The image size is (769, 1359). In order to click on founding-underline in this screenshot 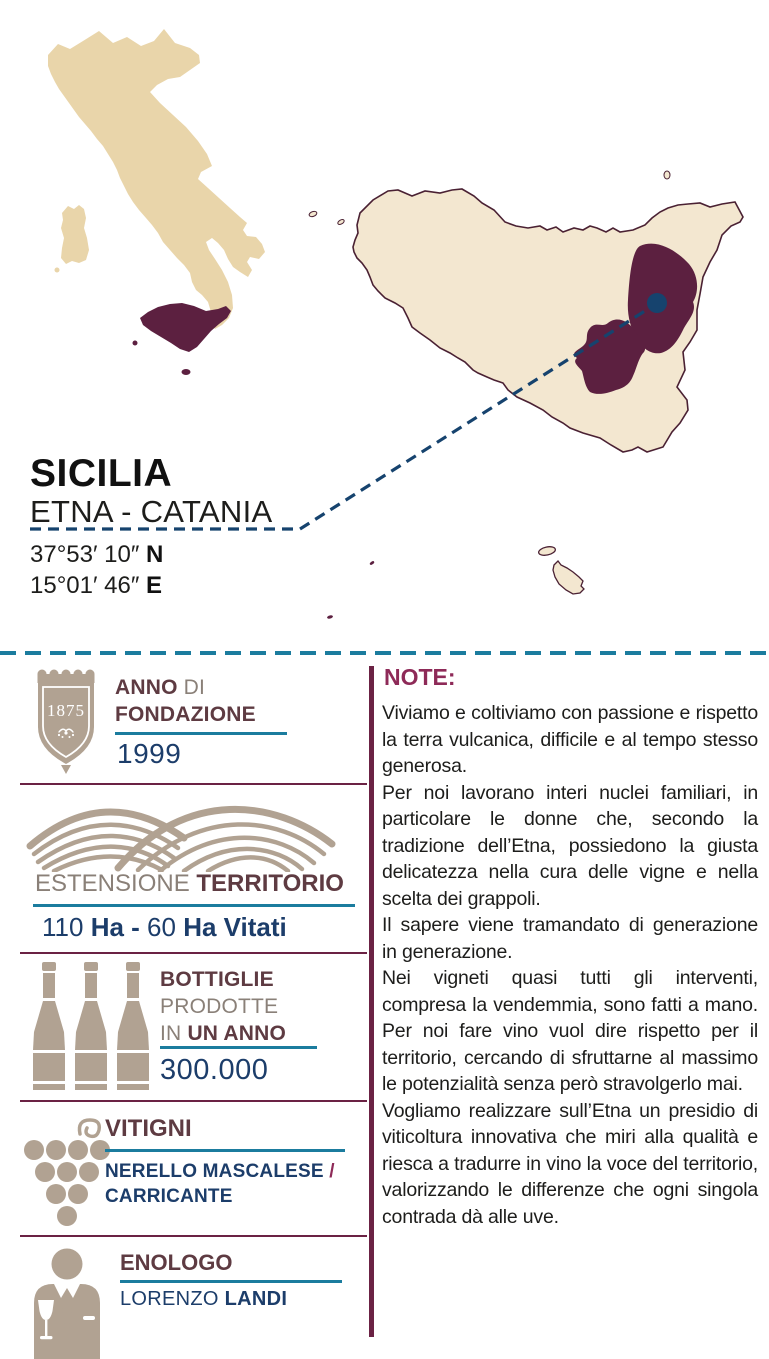, I will do `click(201, 733)`.